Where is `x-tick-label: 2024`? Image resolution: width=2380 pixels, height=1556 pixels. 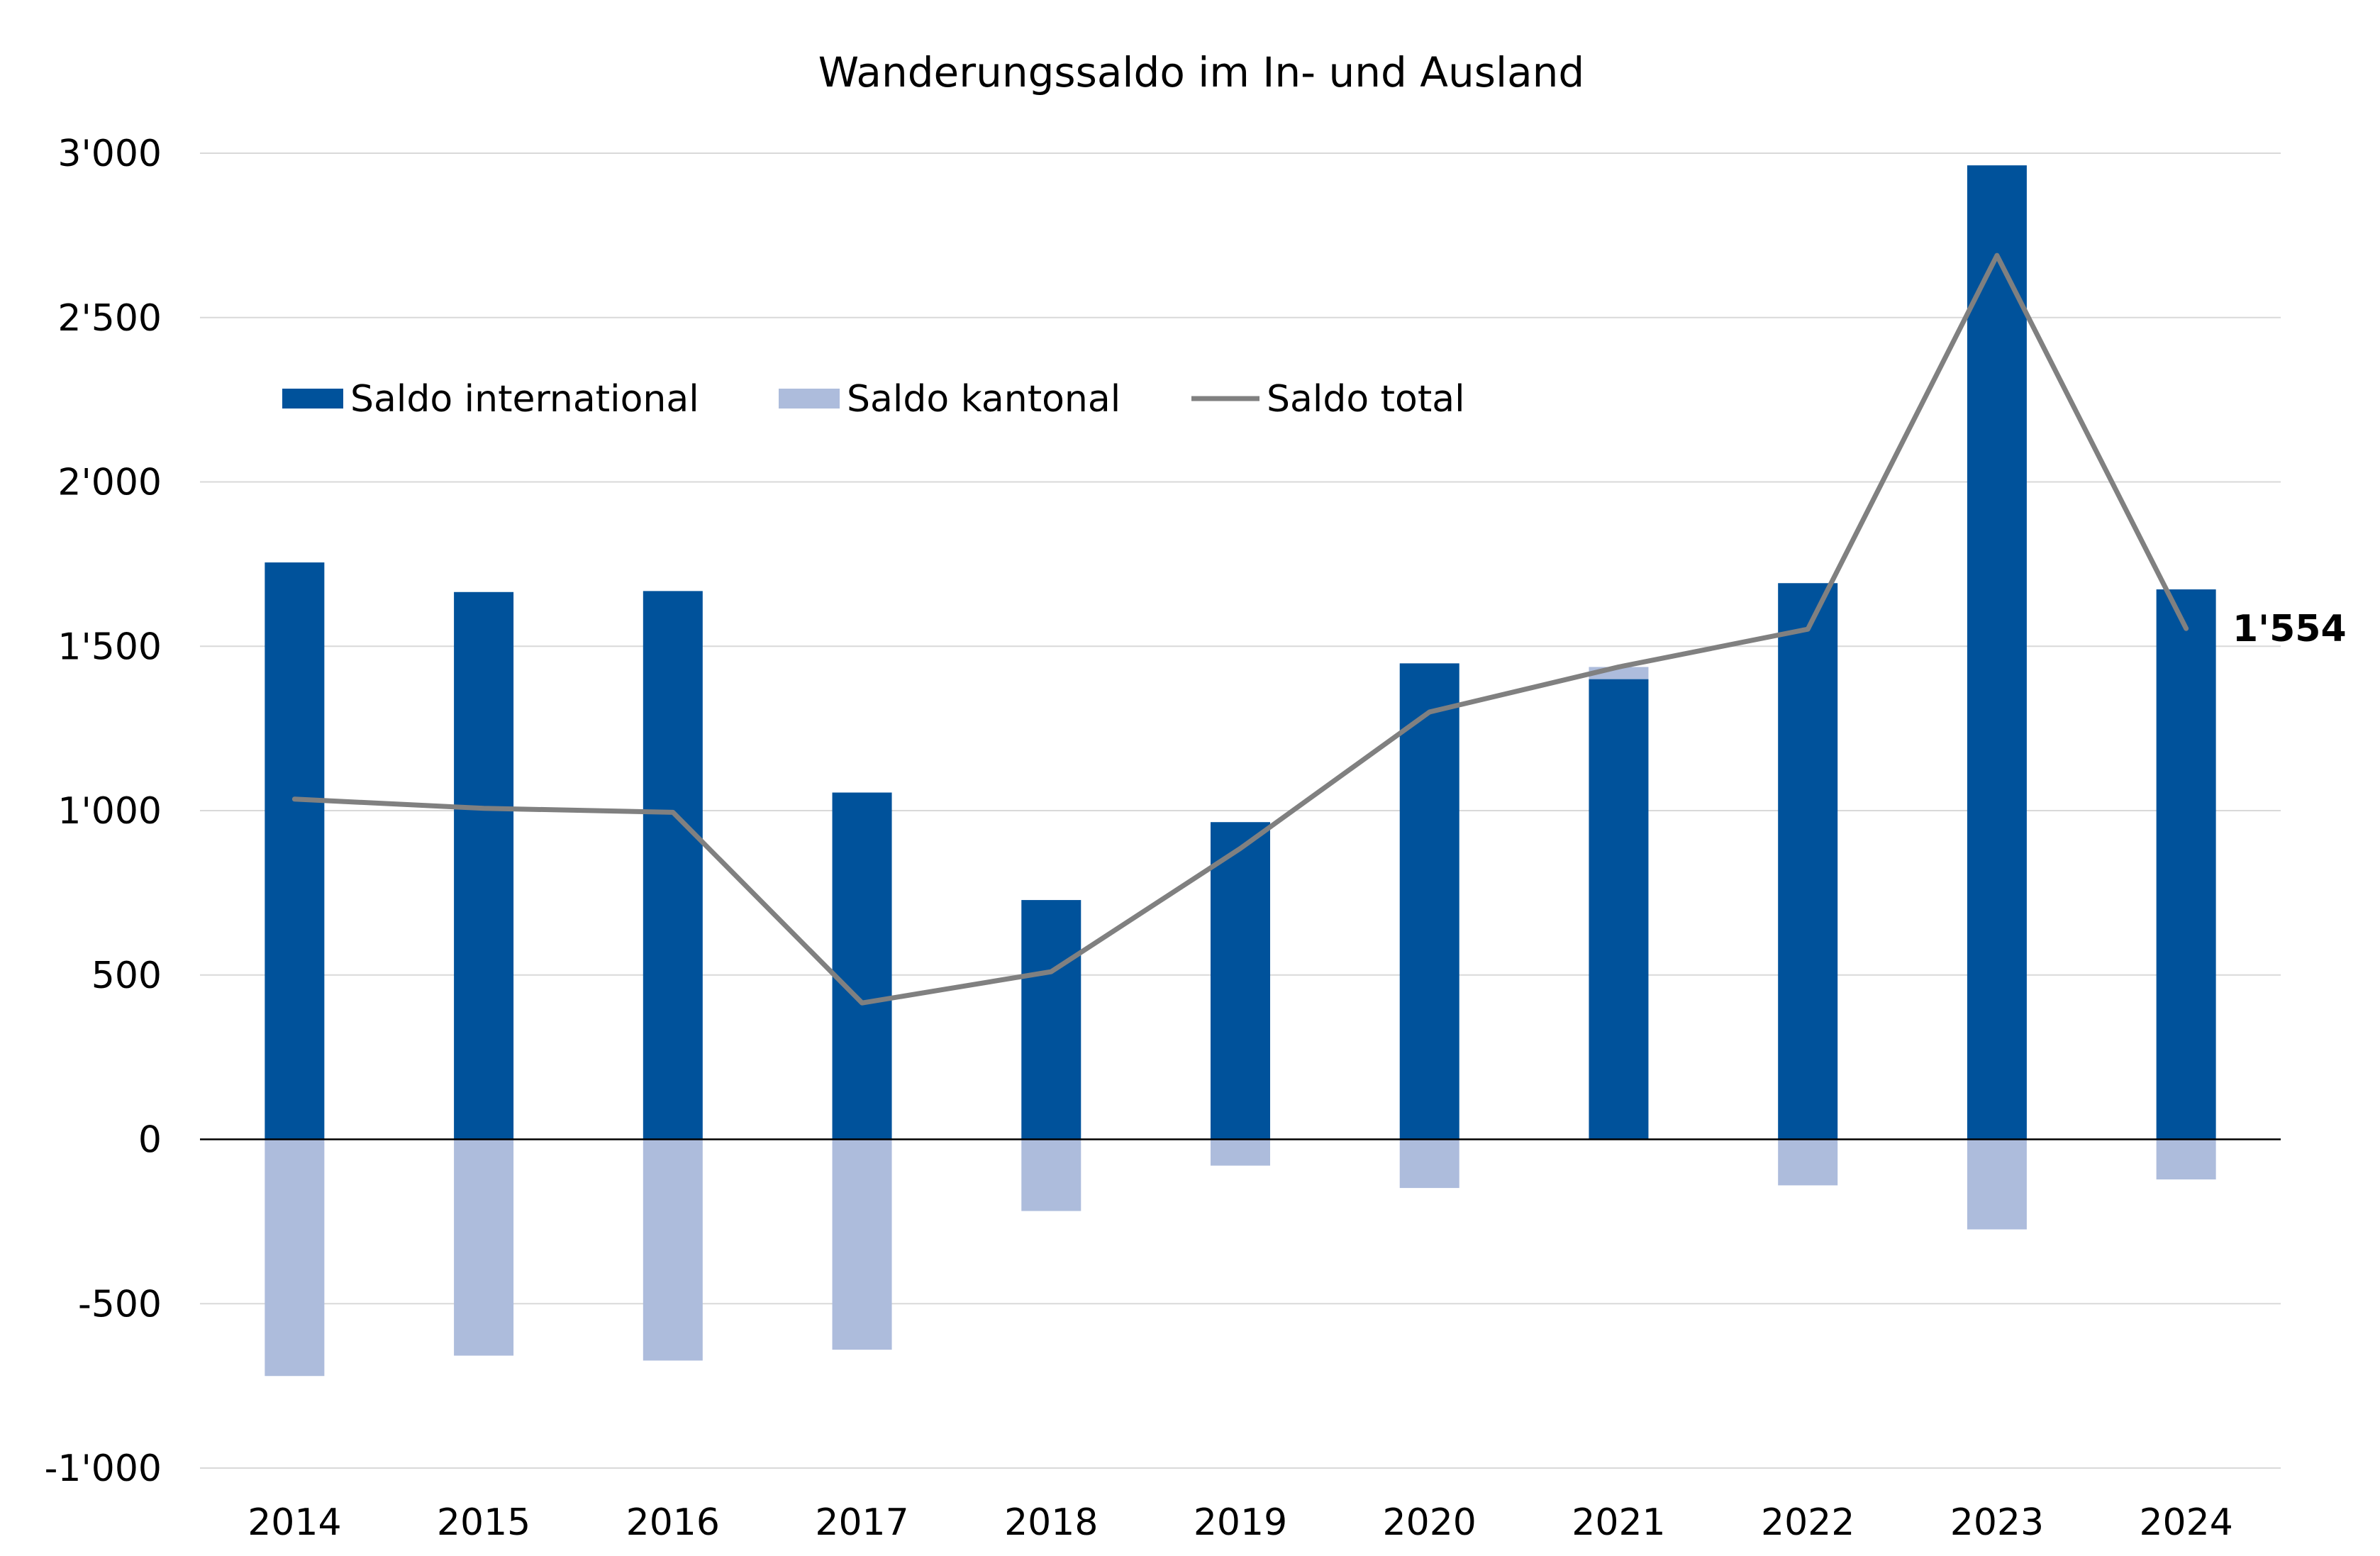 x-tick-label: 2024 is located at coordinates (2186, 1522).